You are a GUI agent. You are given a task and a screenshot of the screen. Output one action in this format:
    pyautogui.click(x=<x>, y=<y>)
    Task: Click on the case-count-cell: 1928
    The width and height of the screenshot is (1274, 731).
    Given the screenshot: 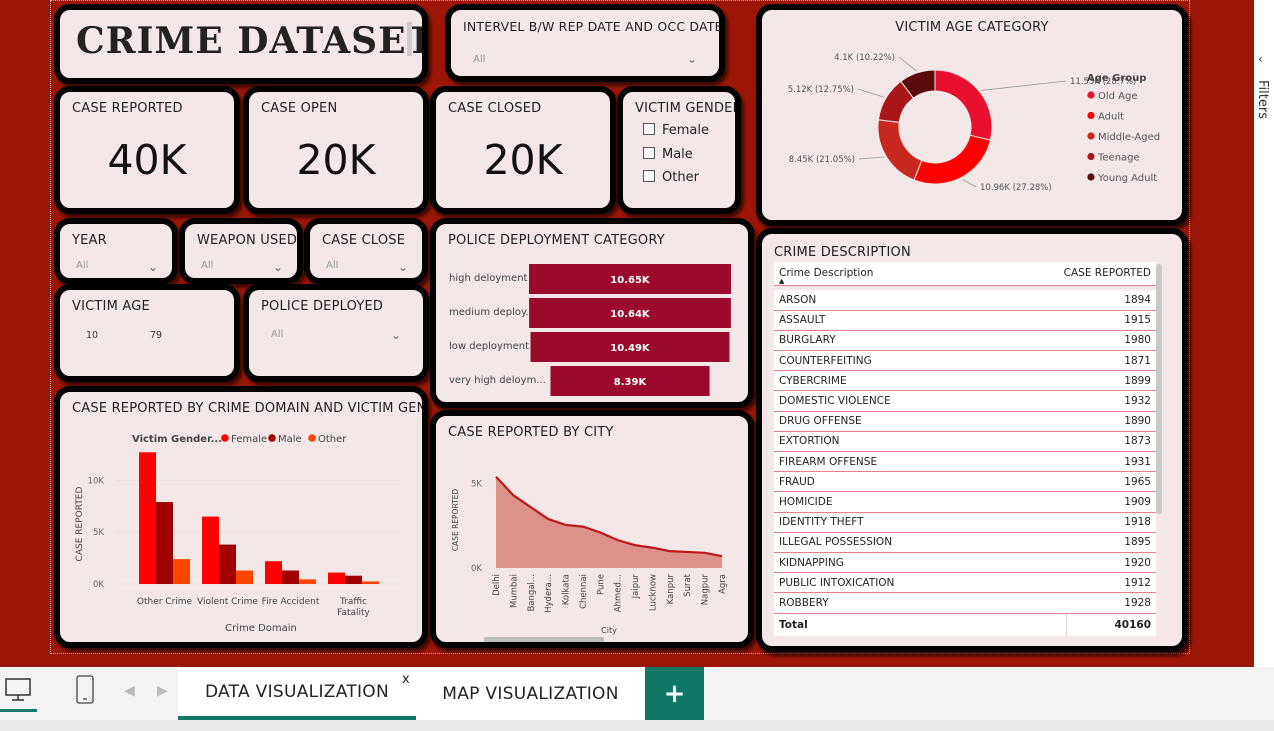 What is the action you would take?
    pyautogui.click(x=1112, y=603)
    